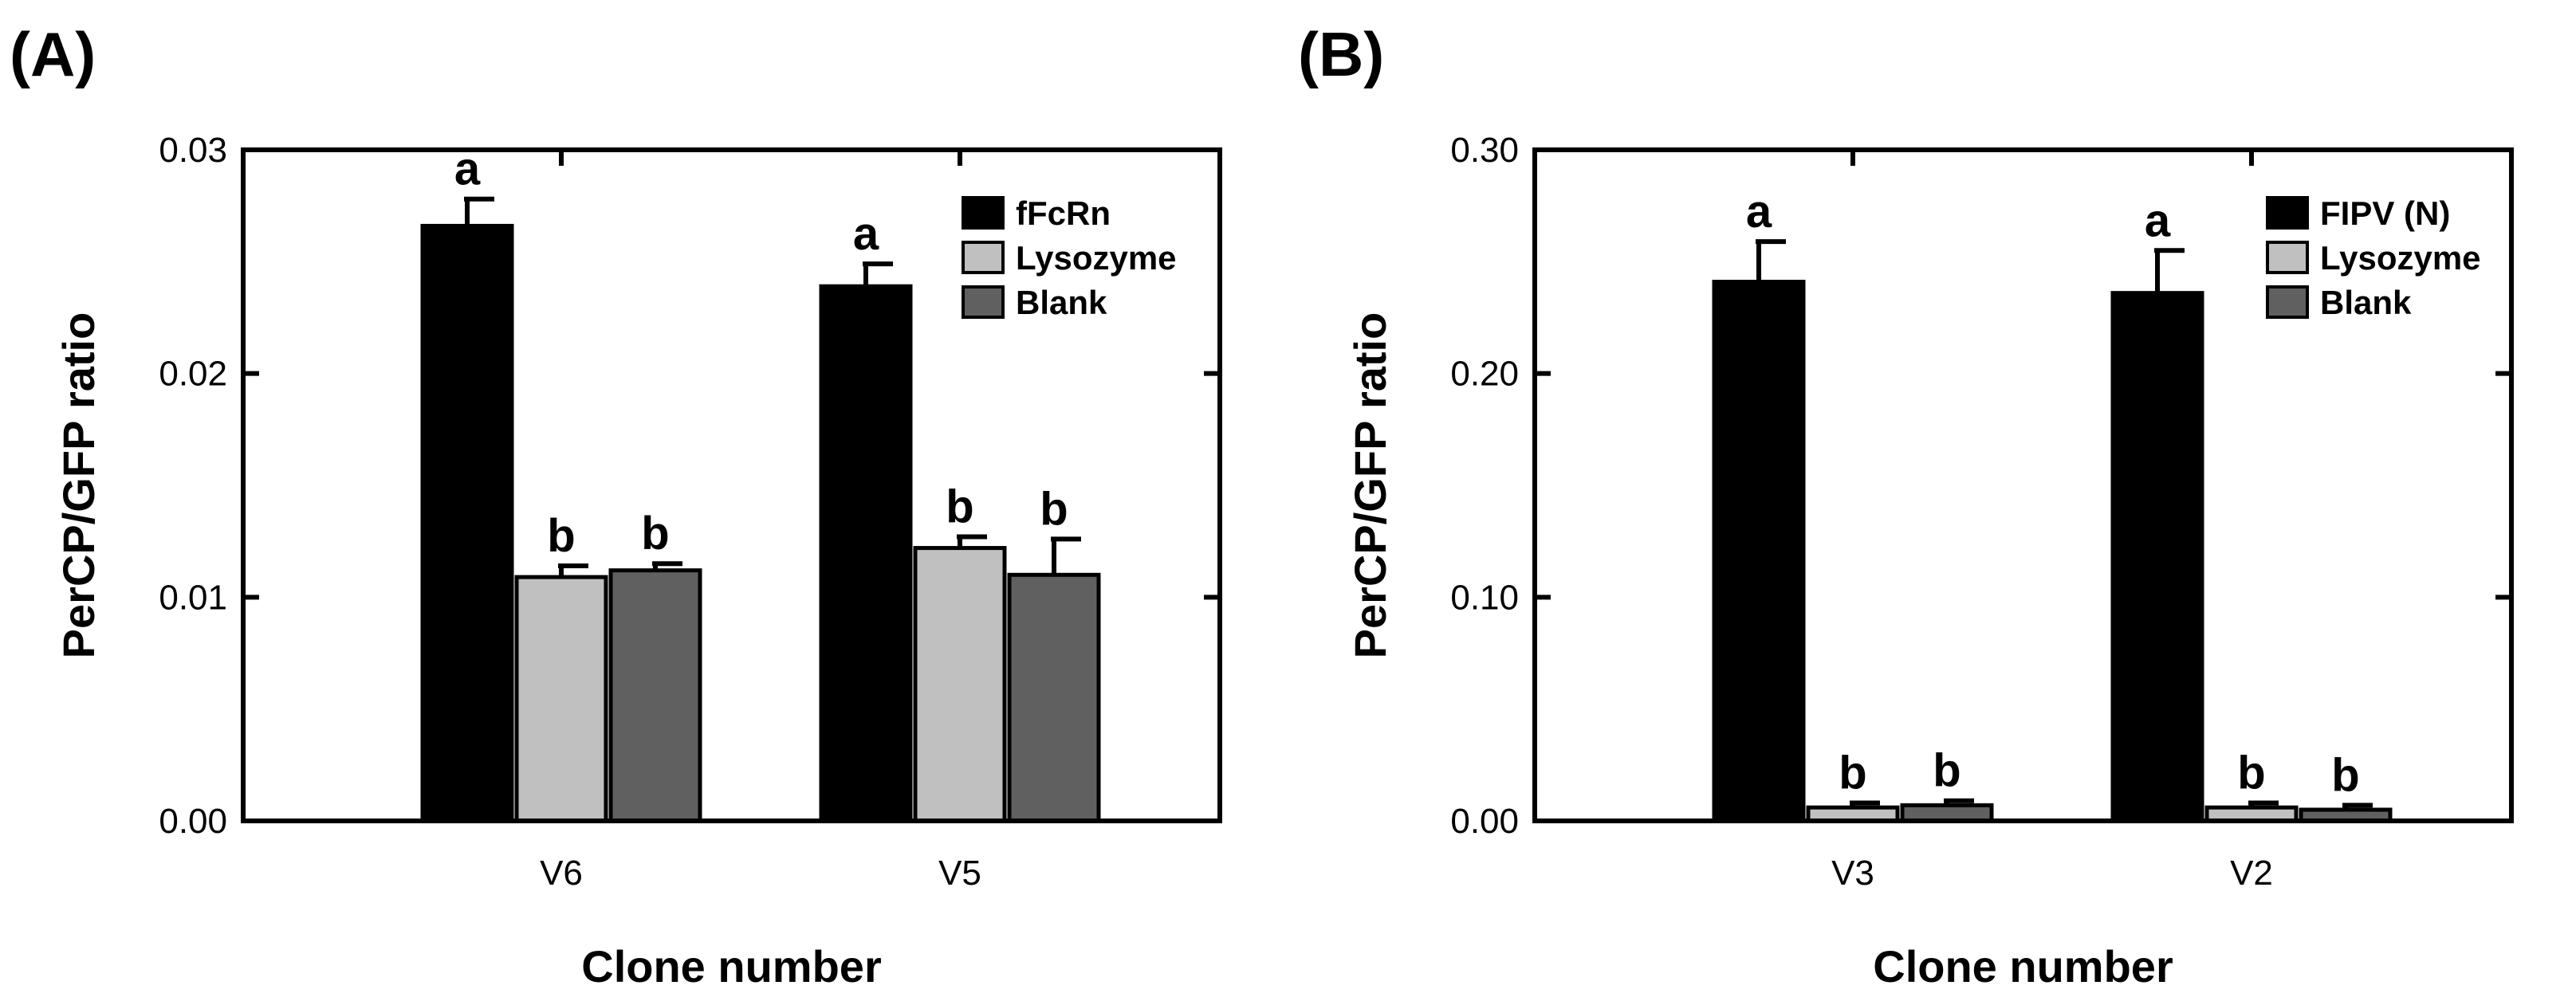 This screenshot has height=1005, width=2576. Describe the element at coordinates (2385, 213) in the screenshot. I see `legend-label: FIPV (N)` at that location.